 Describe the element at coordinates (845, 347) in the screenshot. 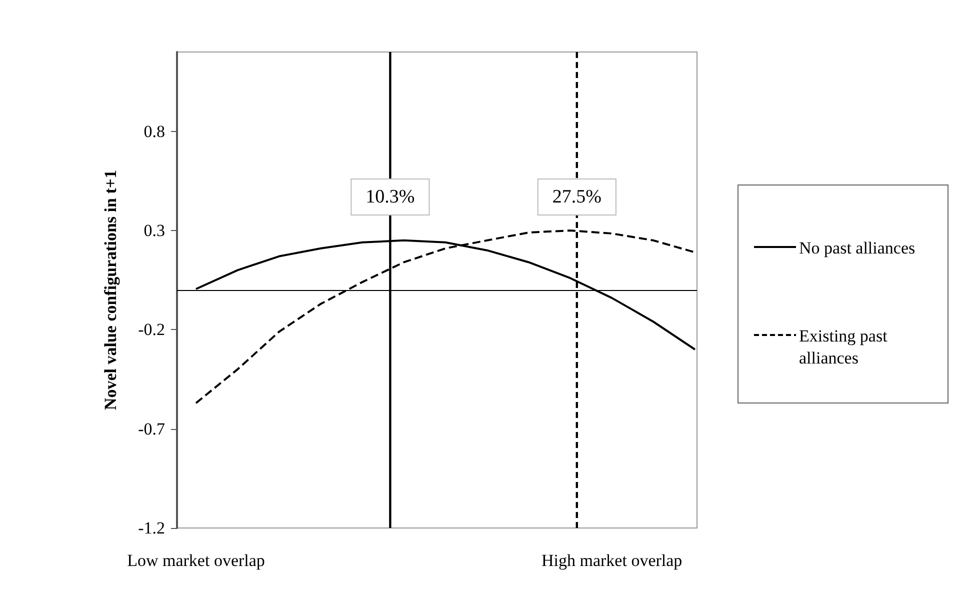

I see `legend-label: Existing past alliances` at that location.